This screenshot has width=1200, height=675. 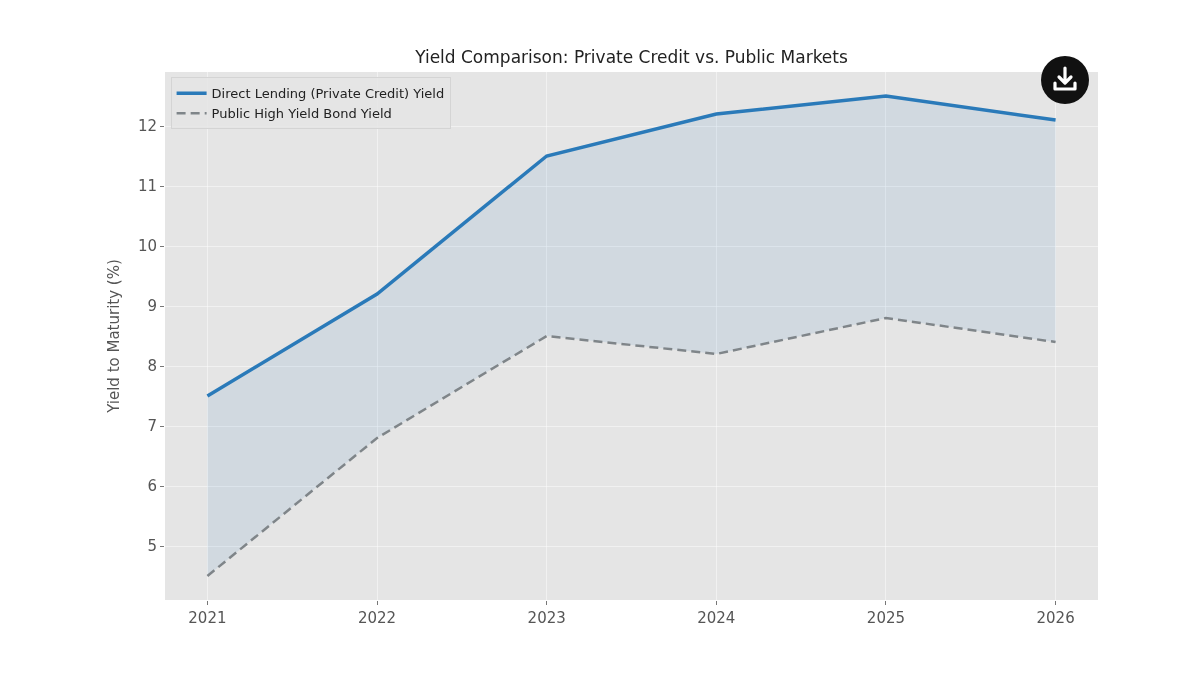 What do you see at coordinates (152, 366) in the screenshot?
I see `y-tick-label: 8` at bounding box center [152, 366].